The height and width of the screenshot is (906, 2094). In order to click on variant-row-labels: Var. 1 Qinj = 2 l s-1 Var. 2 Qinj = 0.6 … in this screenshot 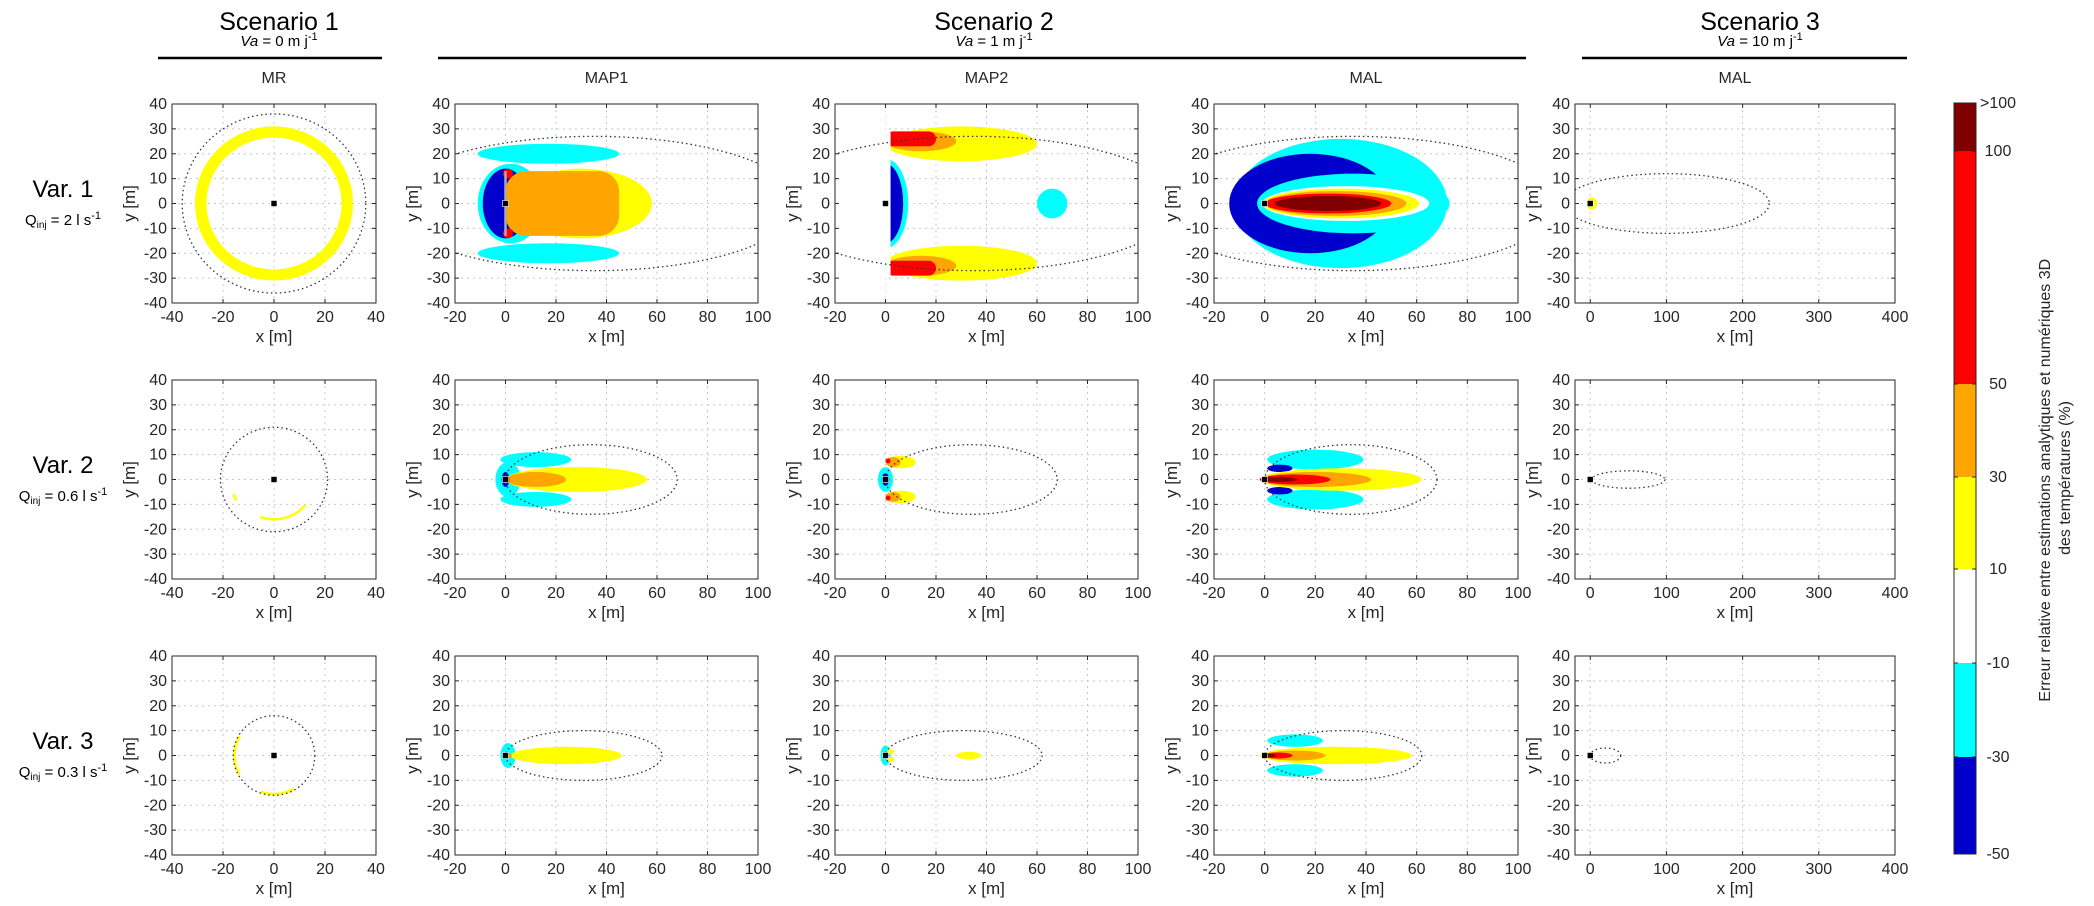, I will do `click(63, 479)`.